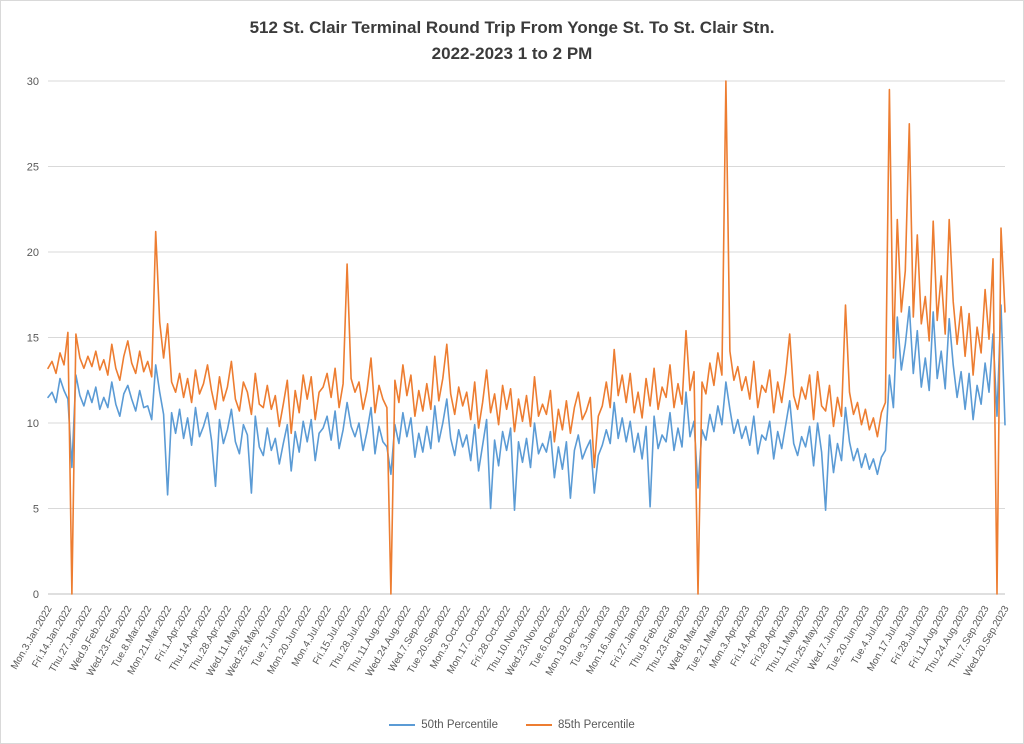 This screenshot has height=744, width=1024. I want to click on chart-title-line2: 2022-2023 1 to 2 PM, so click(512, 54).